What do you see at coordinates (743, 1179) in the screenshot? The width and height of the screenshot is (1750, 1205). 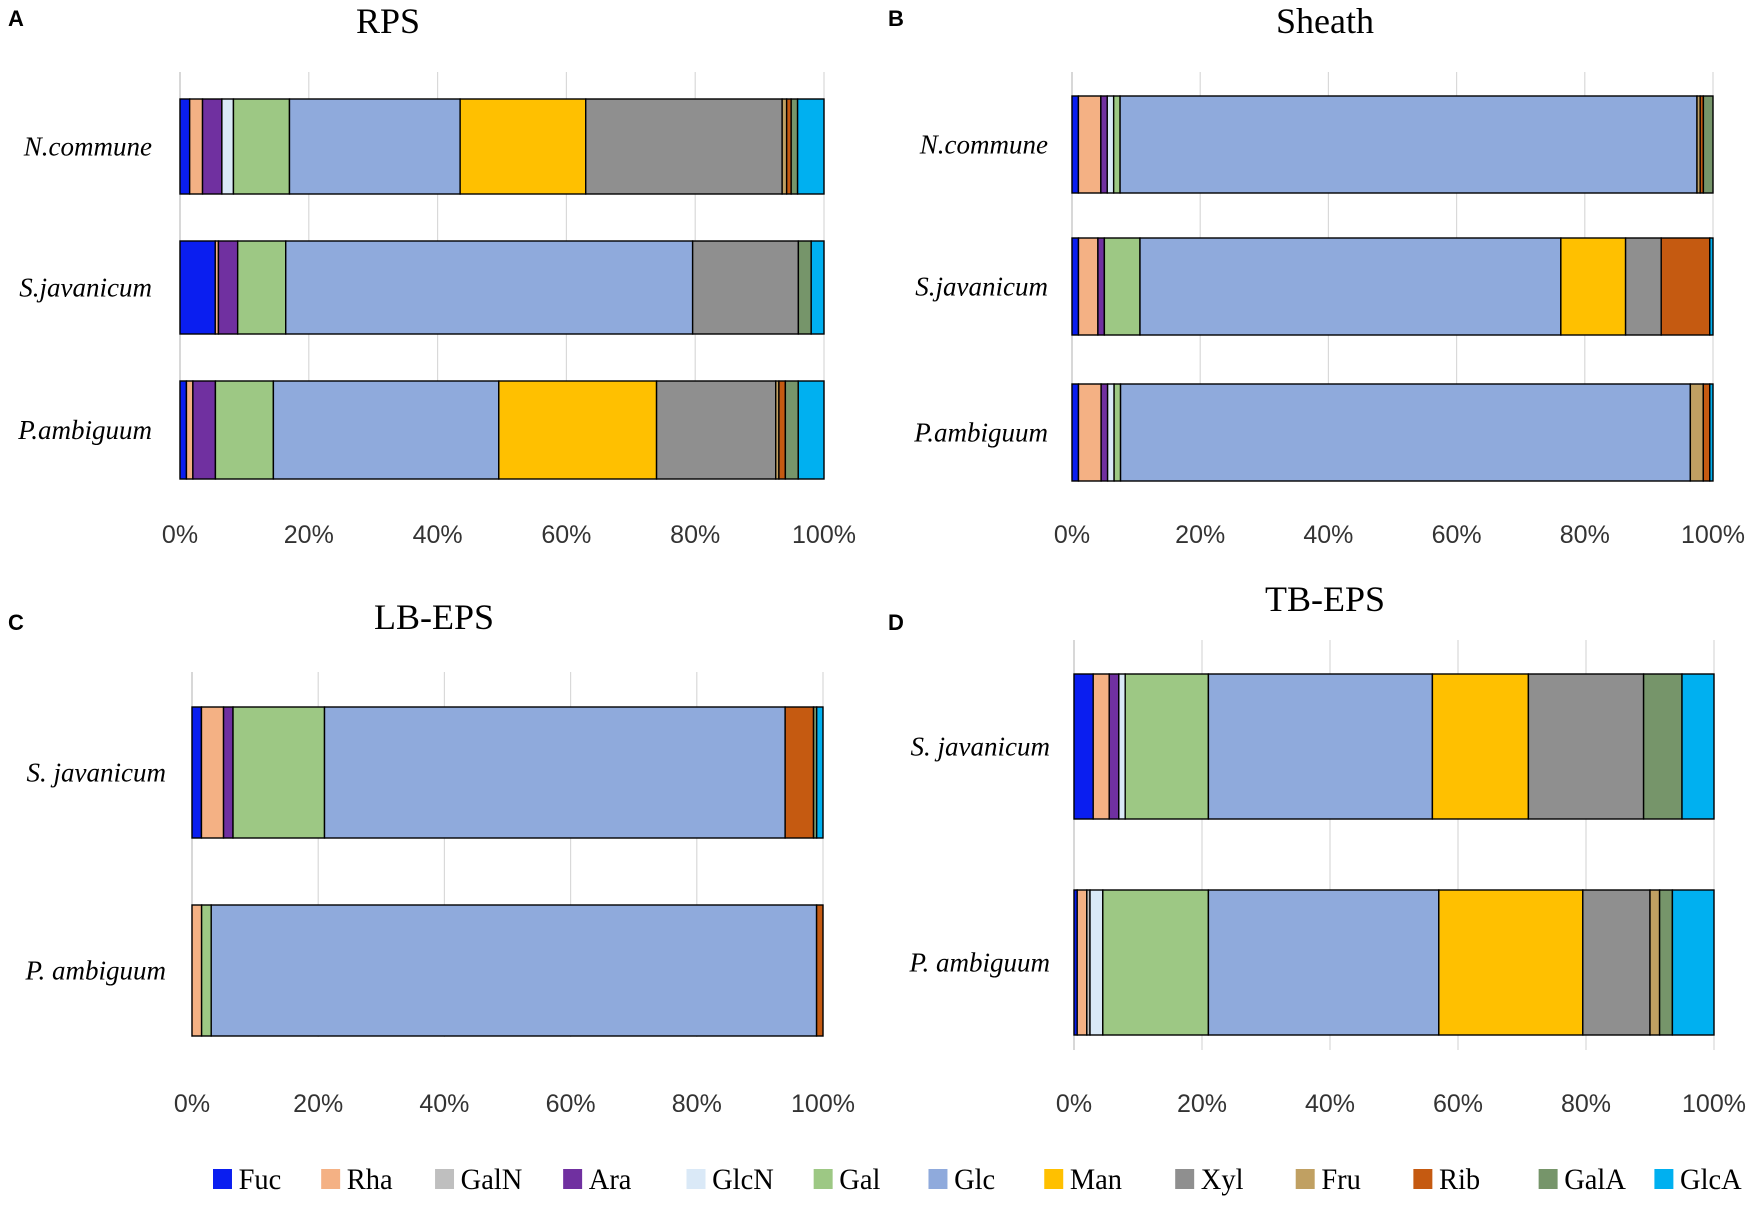 I see `legend-label-glcn: GlcN` at bounding box center [743, 1179].